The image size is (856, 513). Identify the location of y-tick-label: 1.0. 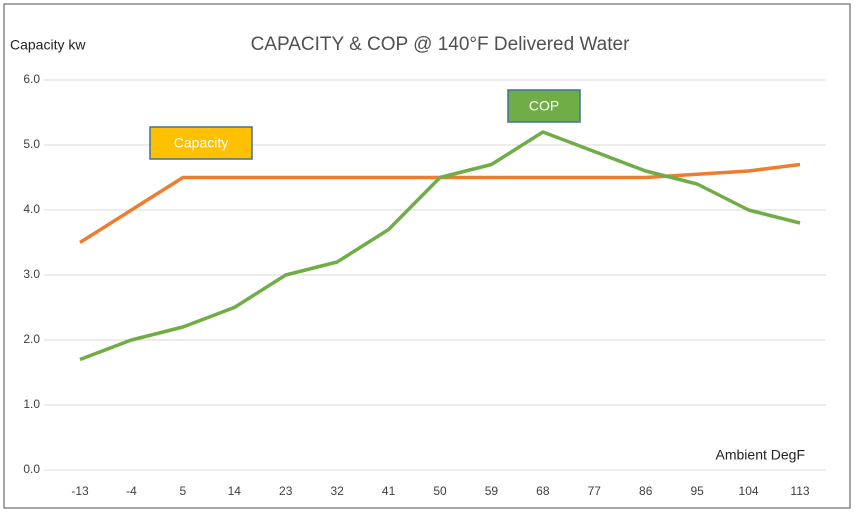
(31, 404).